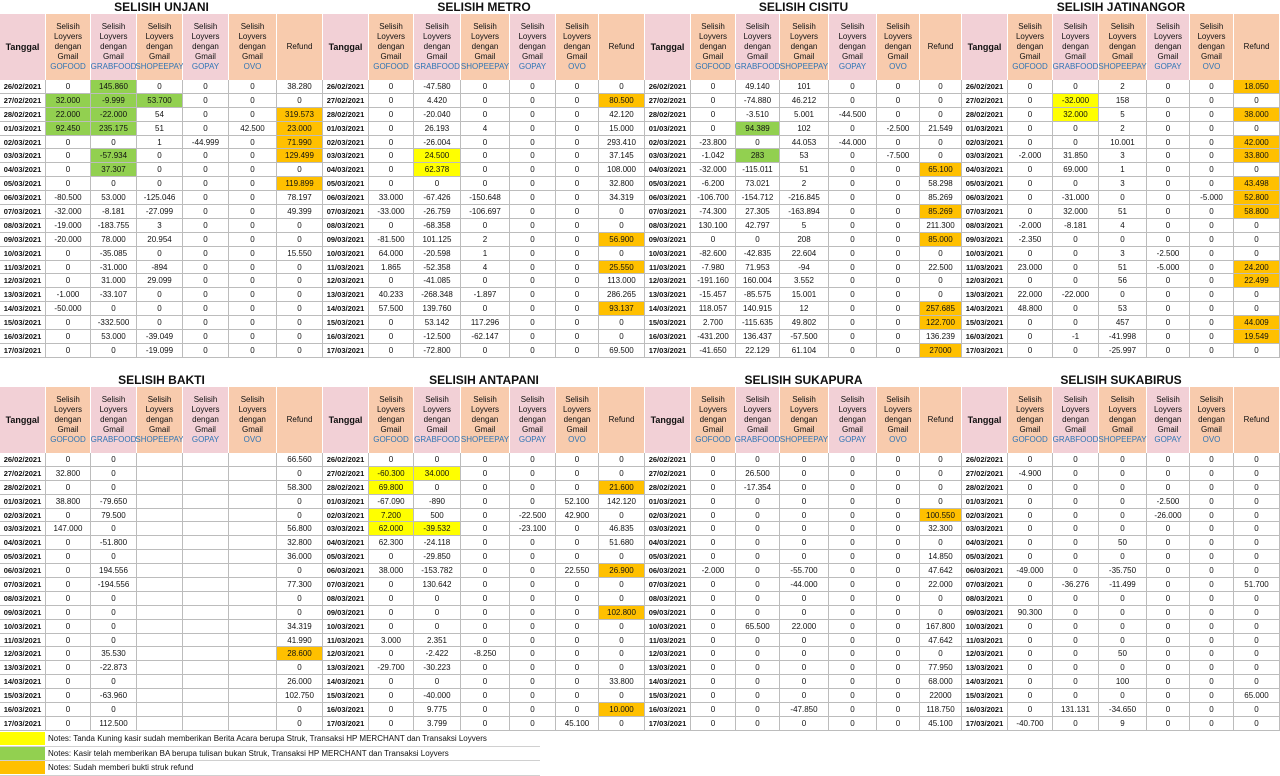 The width and height of the screenshot is (1280, 776). I want to click on refund-cell: 58.298, so click(941, 184).